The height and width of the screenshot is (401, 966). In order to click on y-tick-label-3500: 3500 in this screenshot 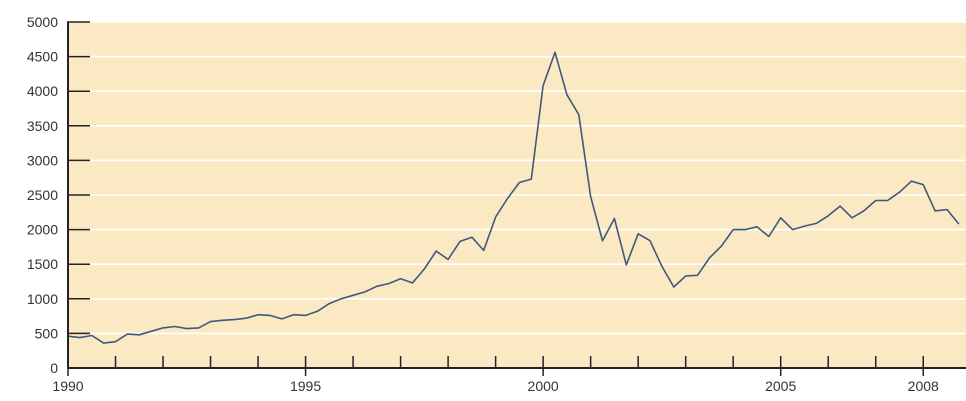, I will do `click(42, 126)`.